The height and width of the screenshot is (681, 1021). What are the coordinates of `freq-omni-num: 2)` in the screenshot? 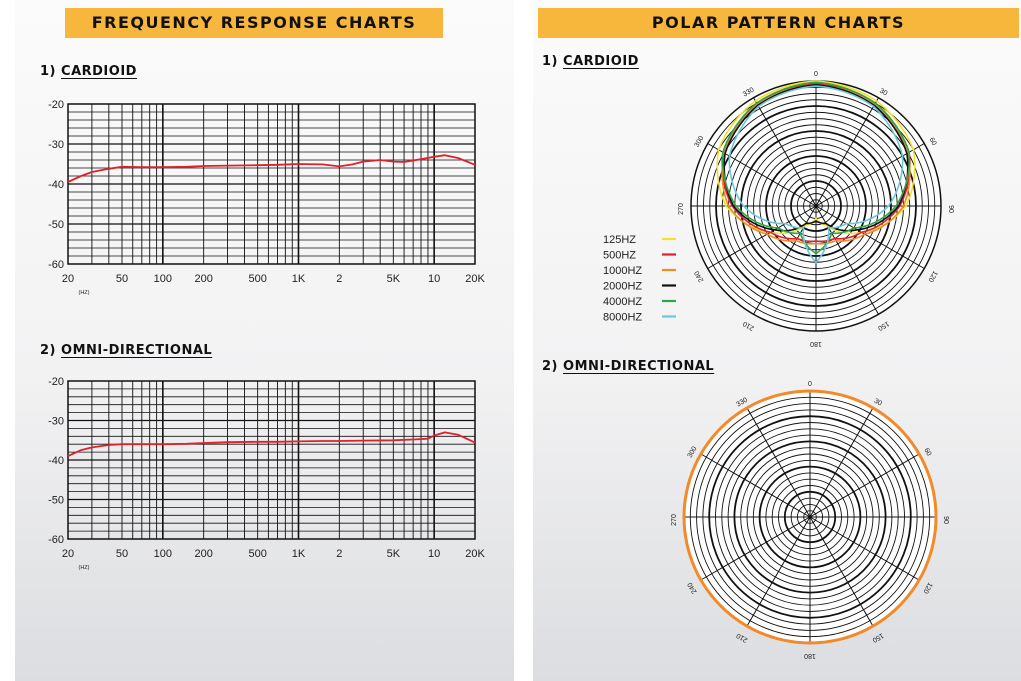 It's located at (48, 350).